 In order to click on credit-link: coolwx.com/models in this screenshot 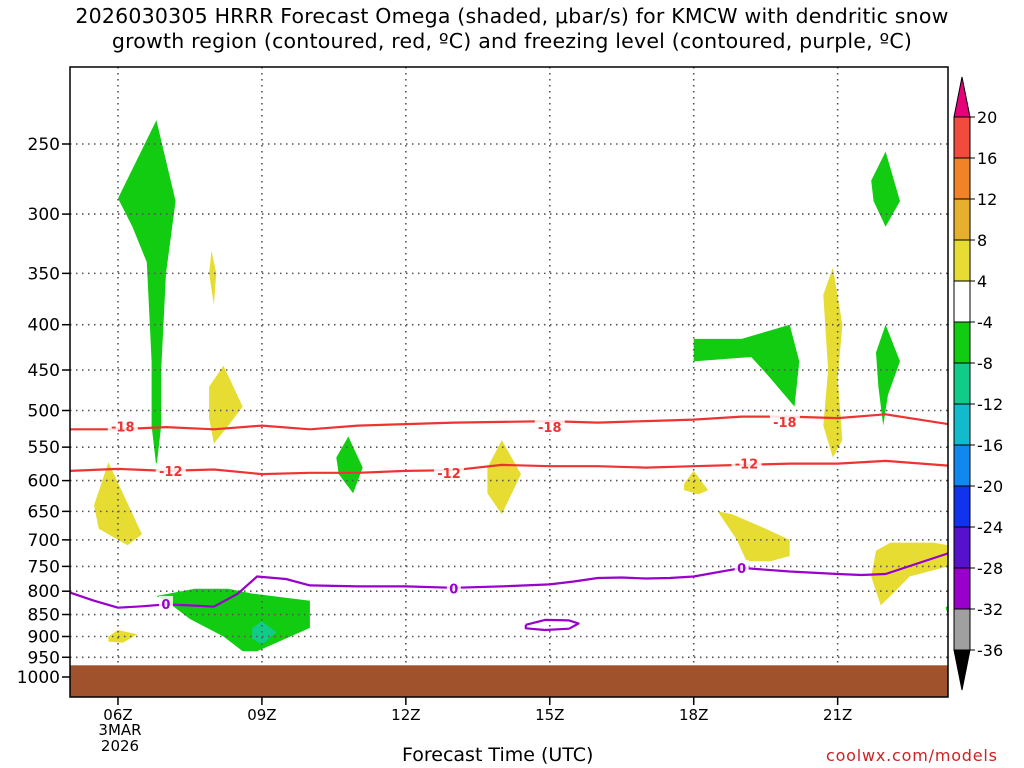, I will do `click(912, 755)`.